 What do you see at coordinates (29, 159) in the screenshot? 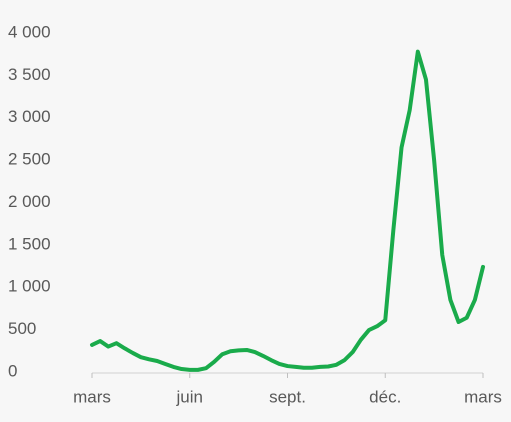
I see `y-tick-label: 2 500` at bounding box center [29, 159].